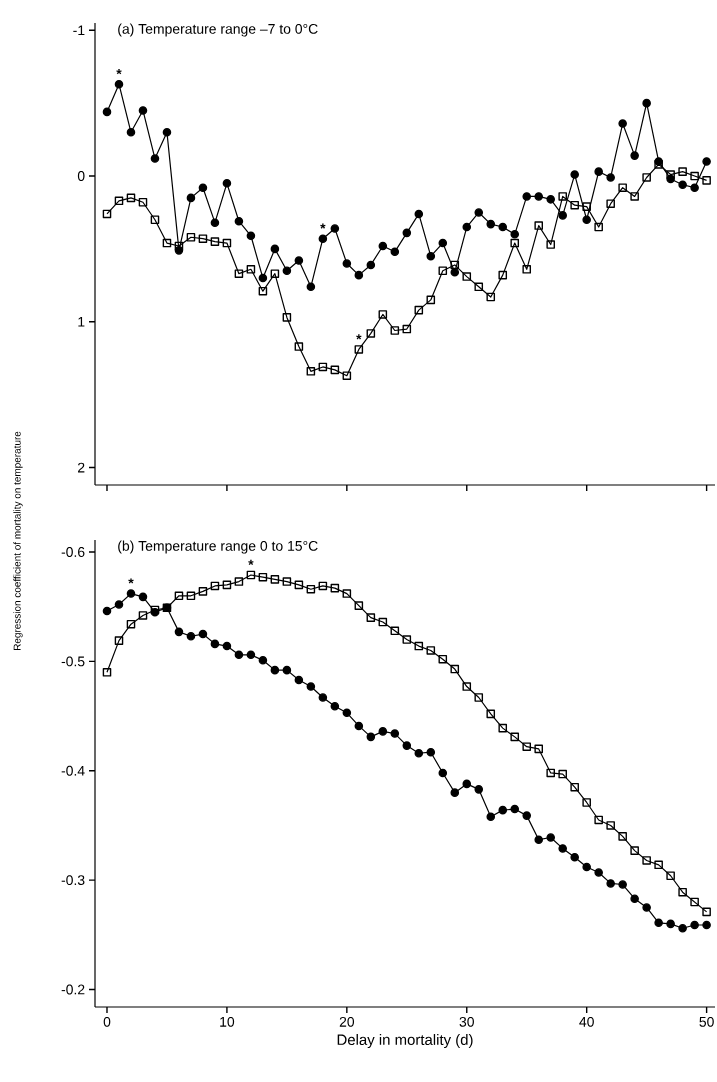  Describe the element at coordinates (227, 1021) in the screenshot. I see `x-tick-label: 10` at that location.